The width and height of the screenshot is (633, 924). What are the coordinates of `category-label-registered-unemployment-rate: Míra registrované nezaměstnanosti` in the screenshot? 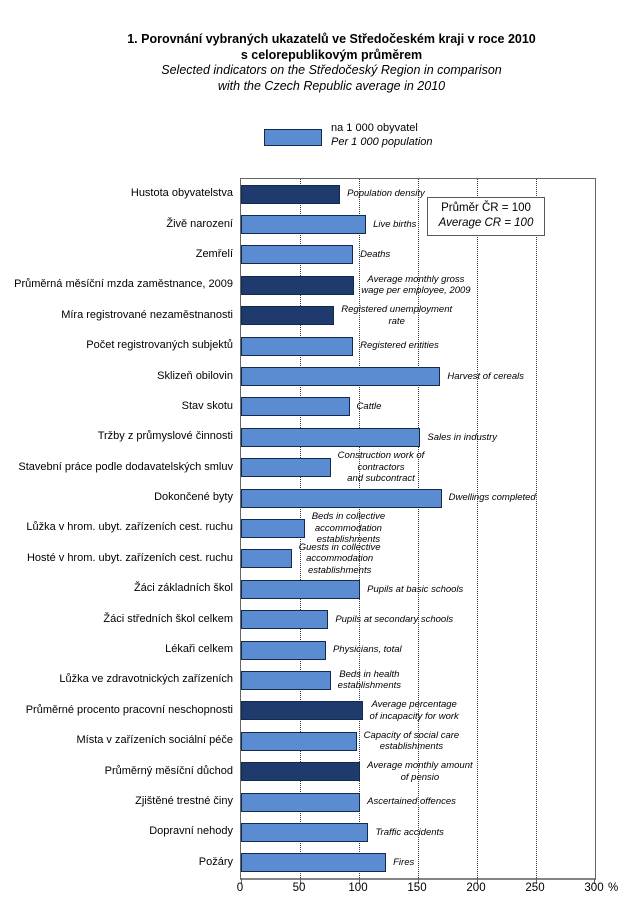 It's located at (147, 314).